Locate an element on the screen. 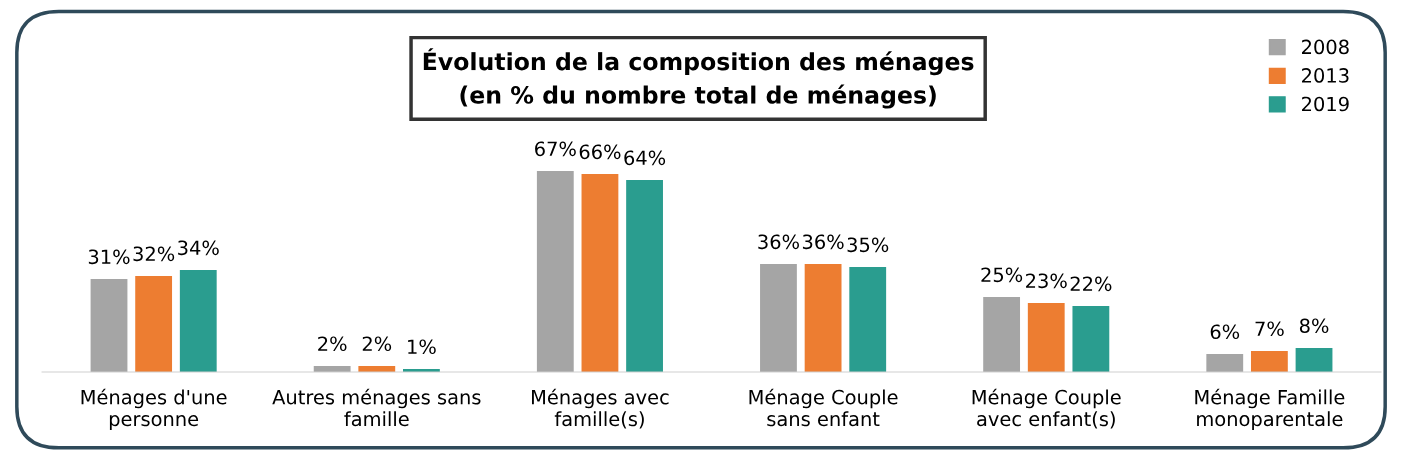  x-tick-label: Ménage Famille monoparentale is located at coordinates (1270, 409).